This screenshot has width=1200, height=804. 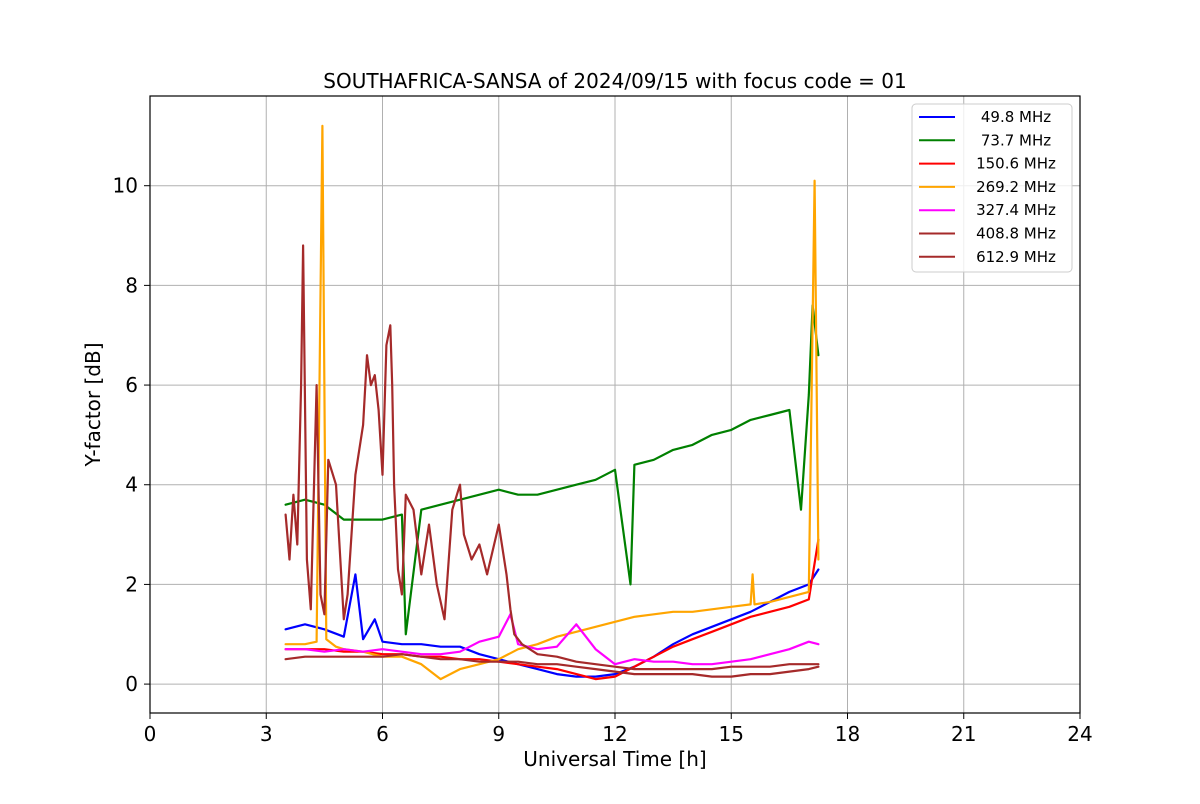 What do you see at coordinates (131, 584) in the screenshot?
I see `y-tick-label: 2` at bounding box center [131, 584].